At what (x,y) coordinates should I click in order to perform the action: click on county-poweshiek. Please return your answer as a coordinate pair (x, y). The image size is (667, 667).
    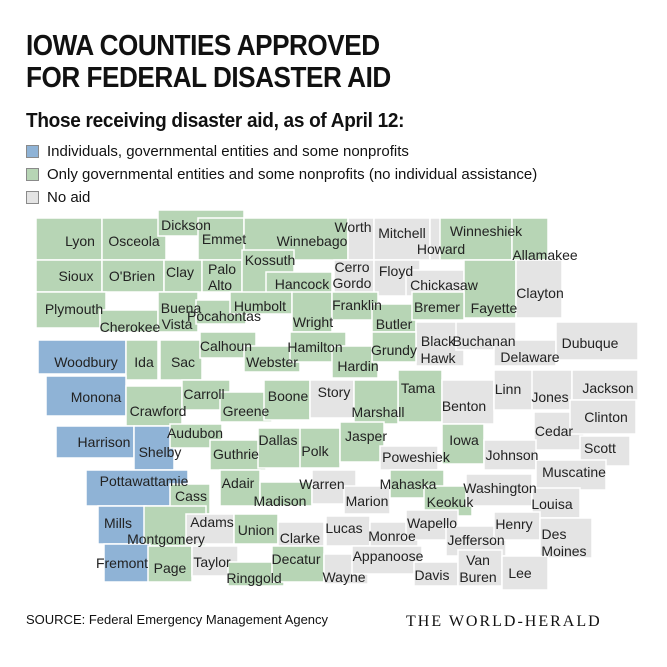
    Looking at the image, I should click on (409, 458).